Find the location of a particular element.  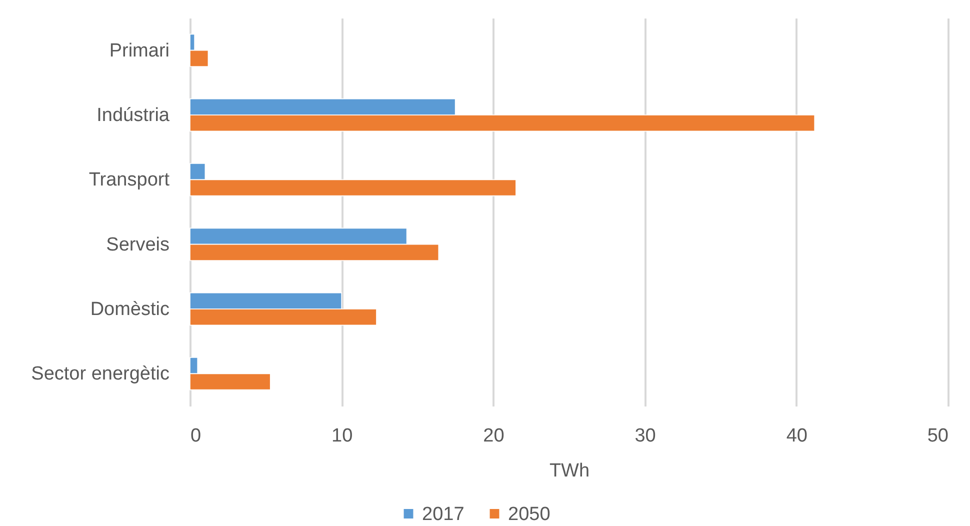

x-tick-label: 10 is located at coordinates (342, 436).